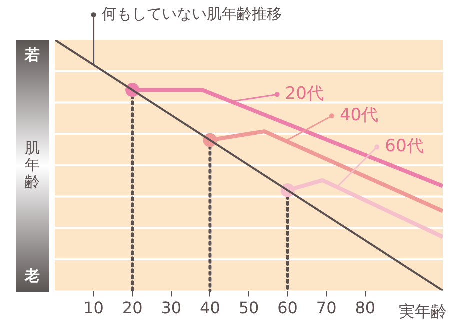 The width and height of the screenshot is (466, 334). Describe the element at coordinates (423, 311) in the screenshot. I see `x-axis-title: 実年齢` at that location.